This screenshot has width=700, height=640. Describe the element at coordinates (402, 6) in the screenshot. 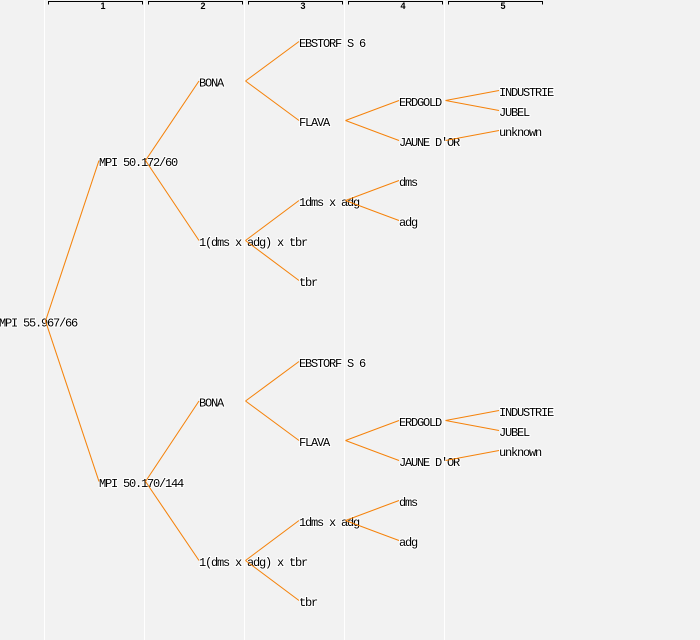

I see `svg-text: 4` at that location.